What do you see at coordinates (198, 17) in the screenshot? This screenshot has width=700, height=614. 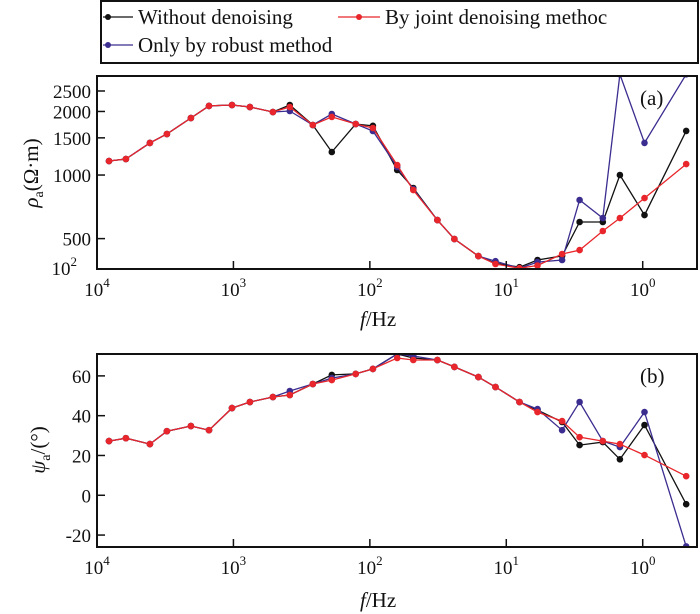 I see `legend-entry-without-denoising: Without denoising` at bounding box center [198, 17].